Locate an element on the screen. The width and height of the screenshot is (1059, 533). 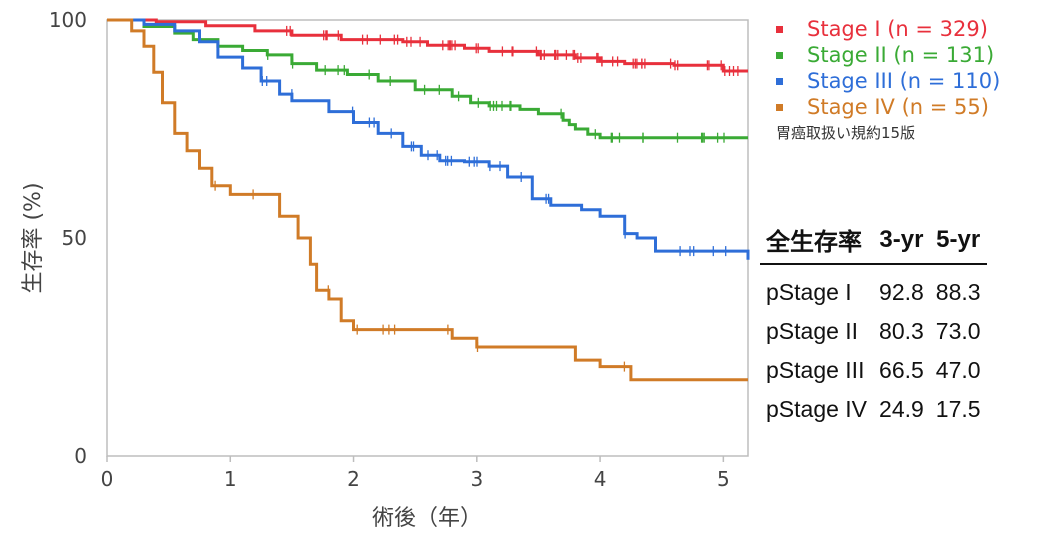
legend-label-stage-i: Stage I (n = 329) is located at coordinates (897, 29).